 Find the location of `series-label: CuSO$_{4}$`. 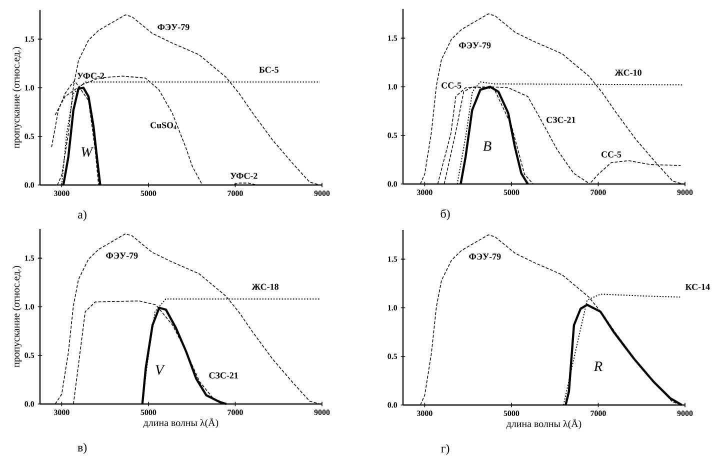

series-label: CuSO$_{4}$ is located at coordinates (163, 126).